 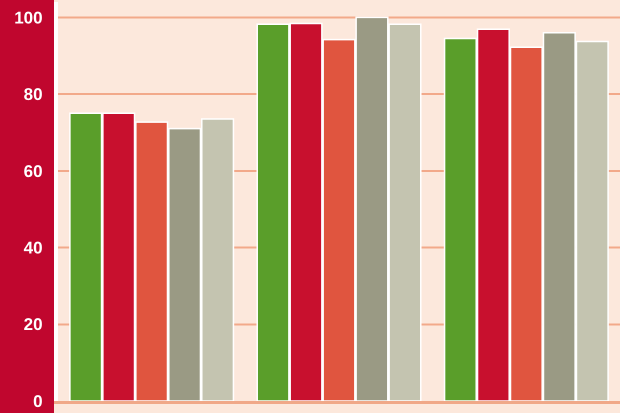 I want to click on y-tick-label: 0, so click(x=38, y=401).